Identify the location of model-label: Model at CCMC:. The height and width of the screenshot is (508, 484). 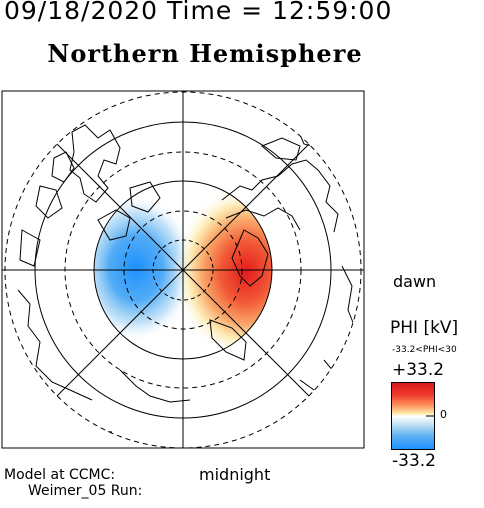
(60, 475).